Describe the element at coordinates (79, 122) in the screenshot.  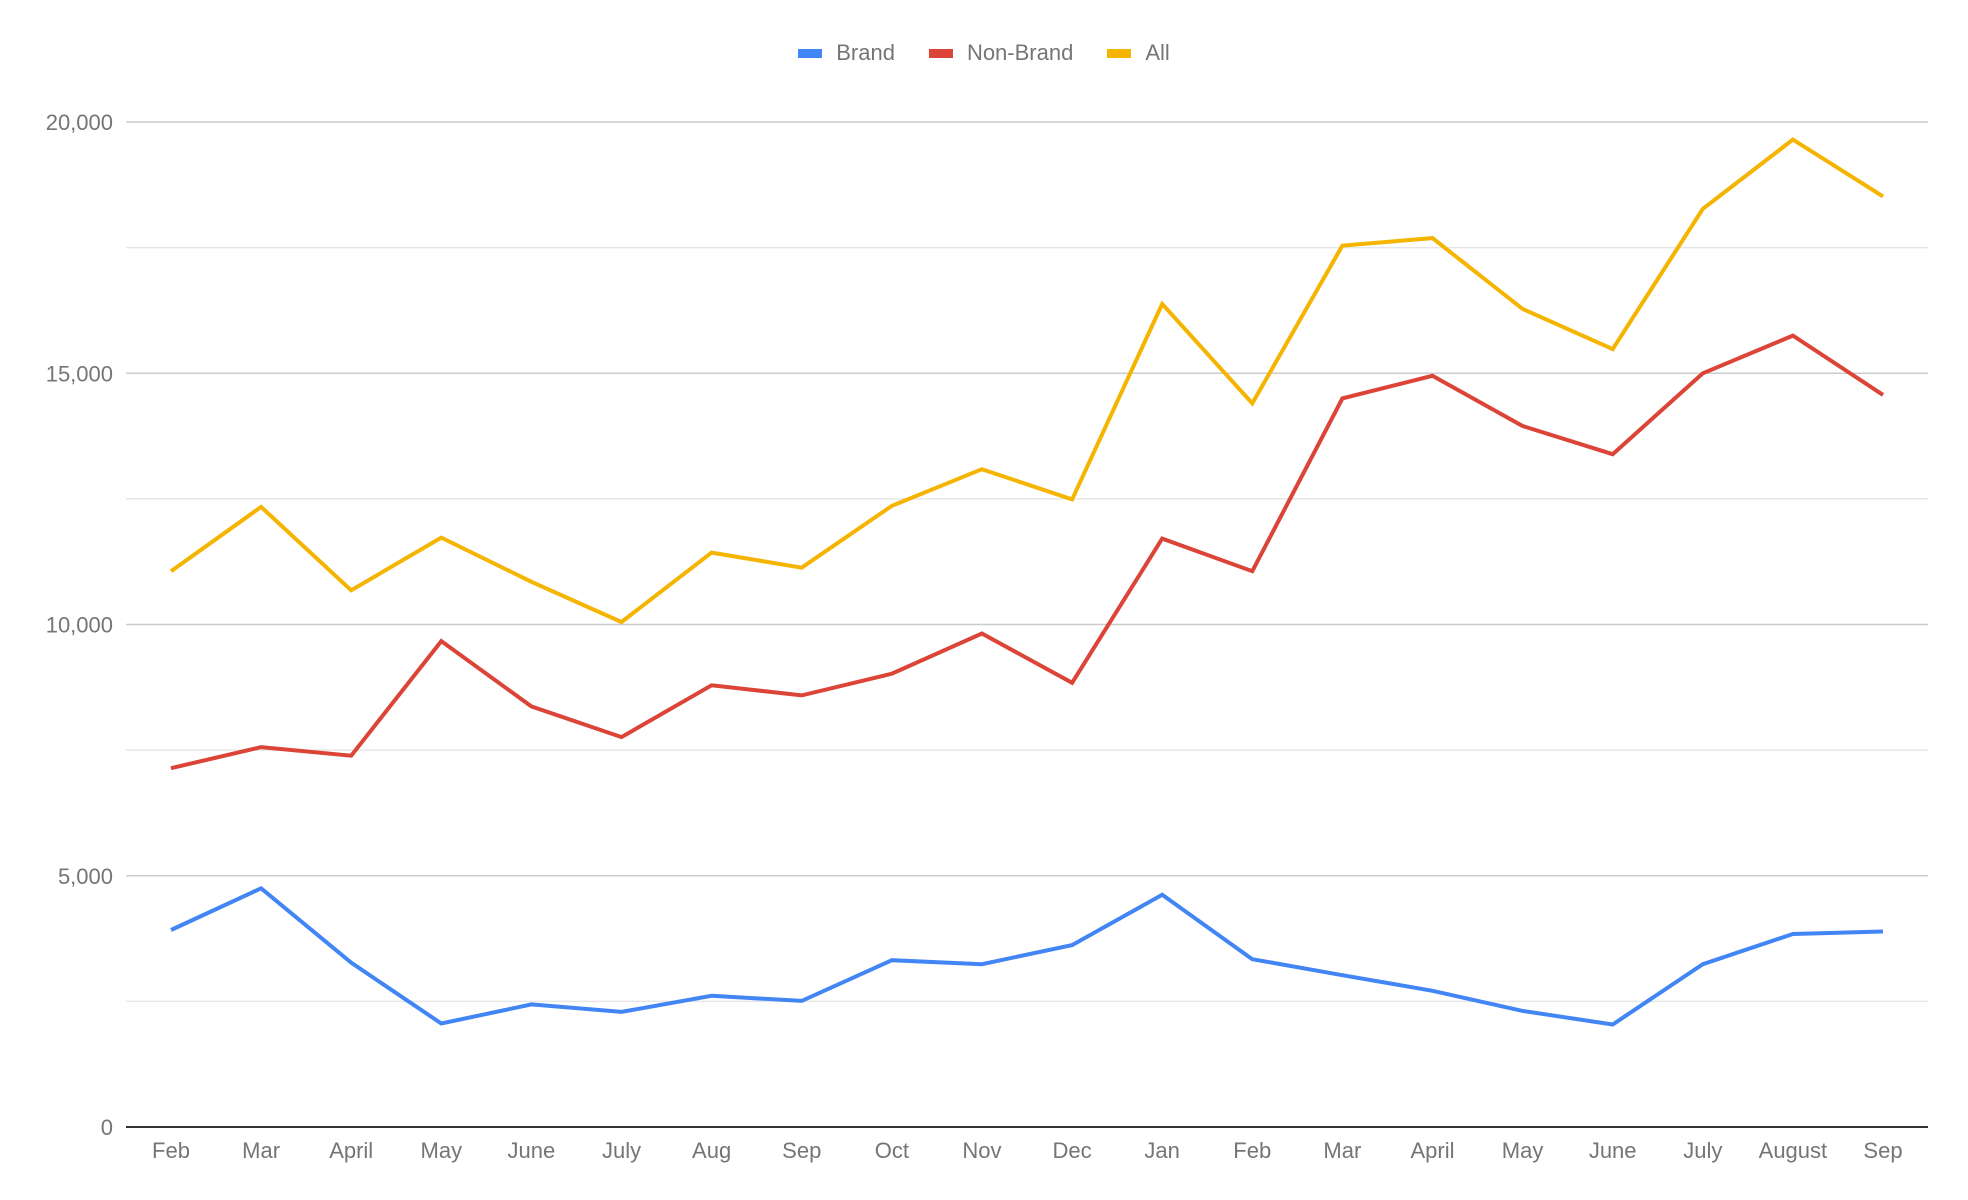
I see `y-tick-label: 20,000` at that location.